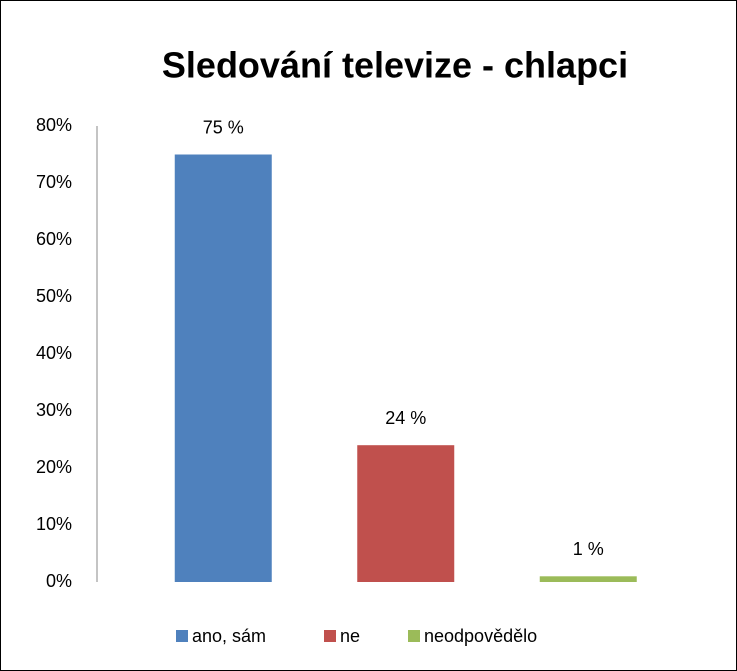  What do you see at coordinates (54, 125) in the screenshot?
I see `y-tick-label: 80%` at bounding box center [54, 125].